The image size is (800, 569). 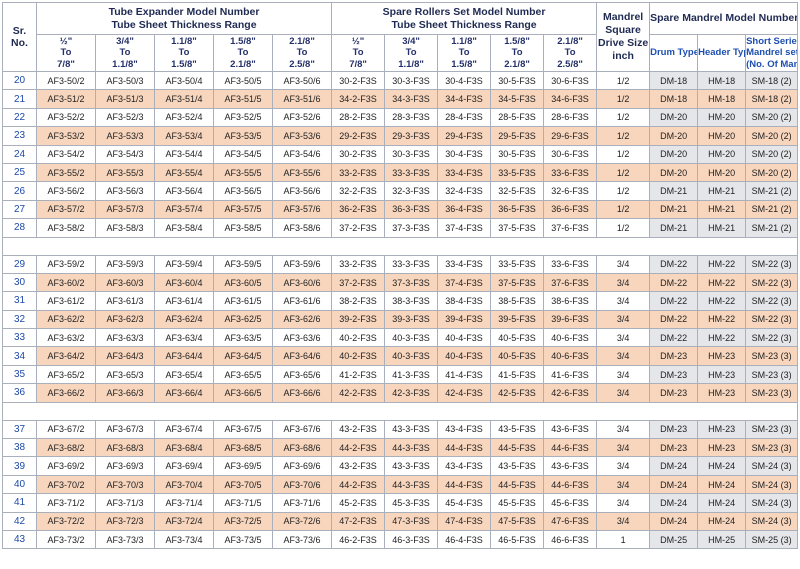 I want to click on expander-model-cell: AF3-61/6, so click(x=302, y=301).